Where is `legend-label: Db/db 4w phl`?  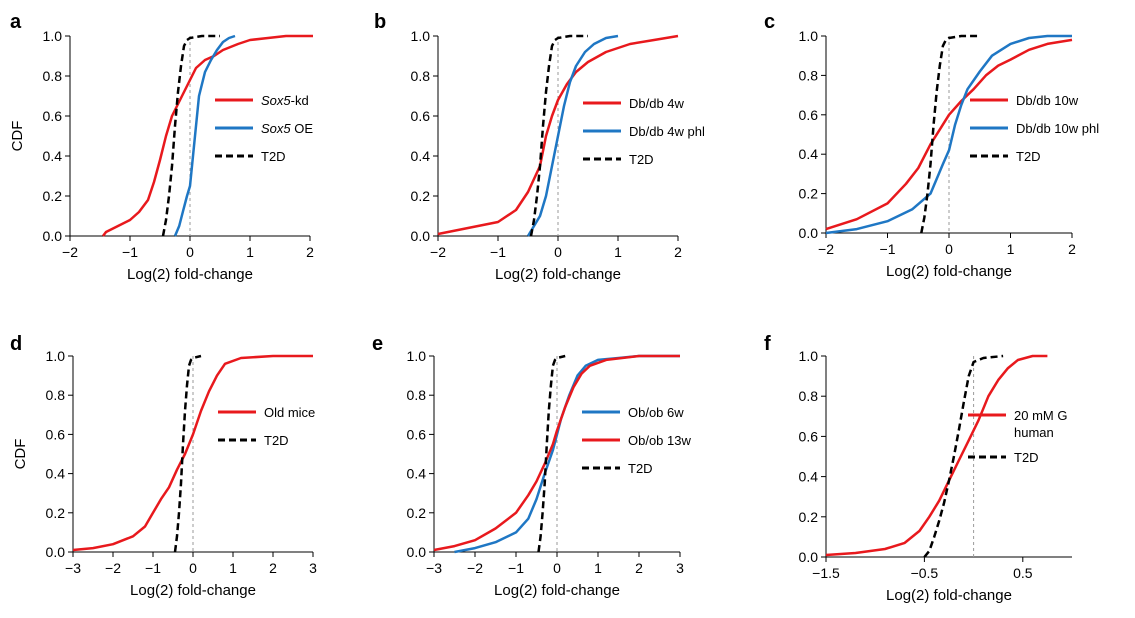 legend-label: Db/db 4w phl is located at coordinates (667, 131).